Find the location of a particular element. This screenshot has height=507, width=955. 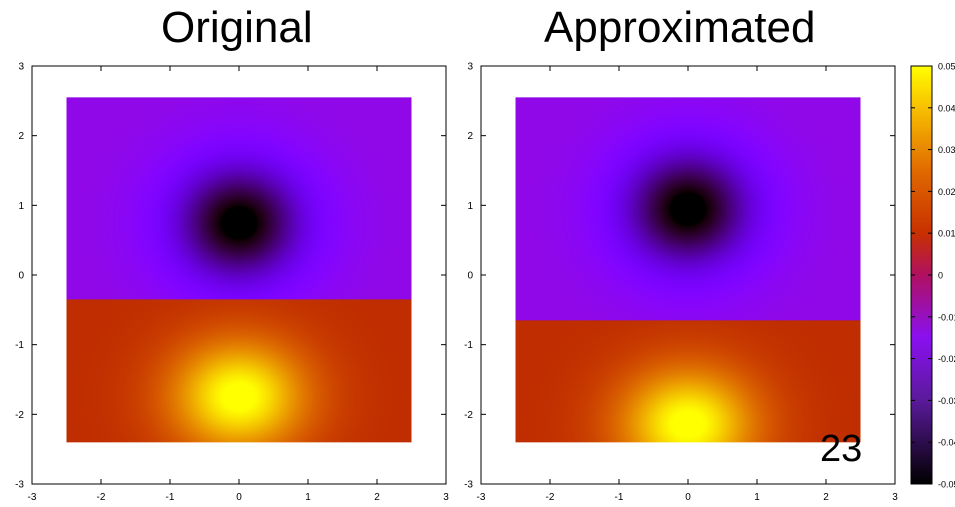

colorbar-label: 0.02 is located at coordinates (946, 192).